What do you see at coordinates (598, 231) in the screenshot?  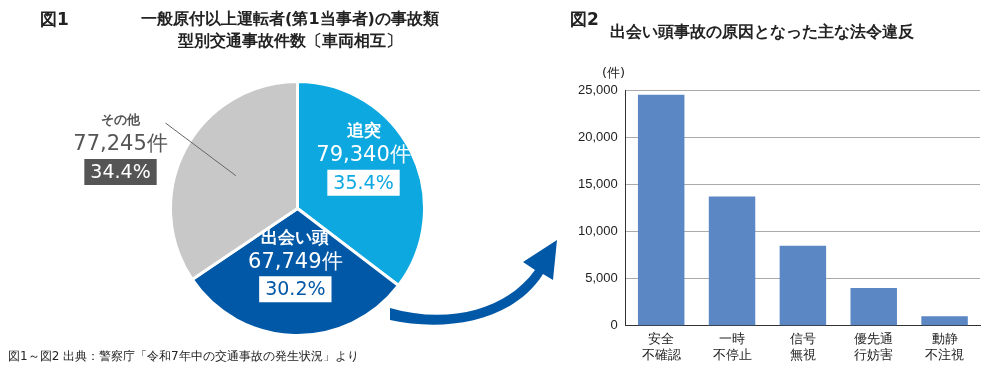 I see `y-tick-label: 10,000` at bounding box center [598, 231].